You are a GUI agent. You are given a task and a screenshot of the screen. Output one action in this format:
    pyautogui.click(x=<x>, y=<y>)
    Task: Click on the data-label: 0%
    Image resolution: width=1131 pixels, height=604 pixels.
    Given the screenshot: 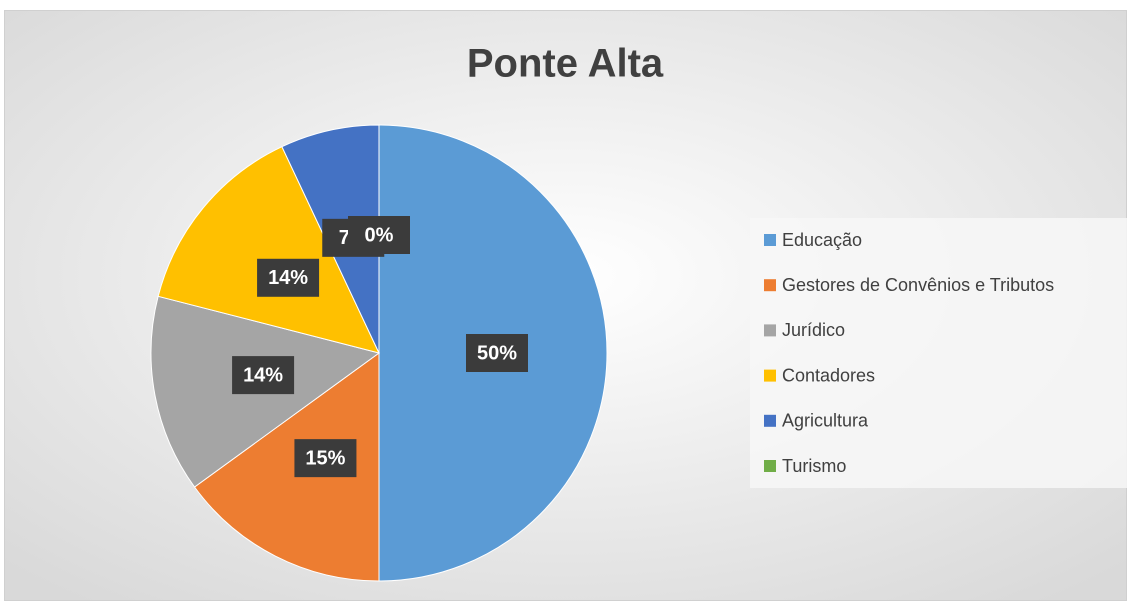 What is the action you would take?
    pyautogui.click(x=379, y=235)
    